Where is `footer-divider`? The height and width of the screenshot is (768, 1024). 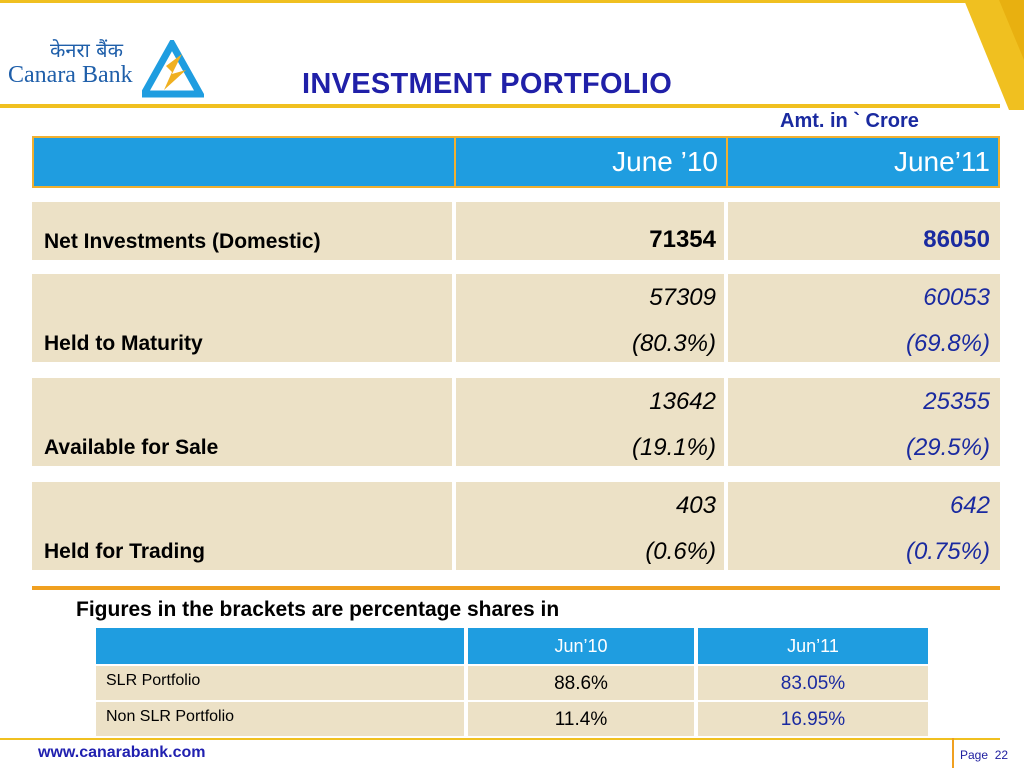
footer-divider is located at coordinates (500, 739).